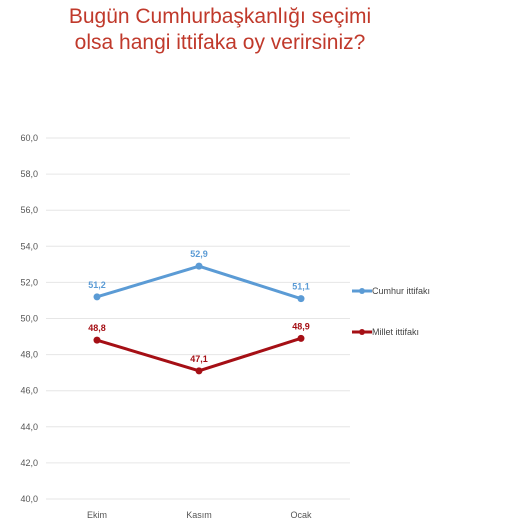 The width and height of the screenshot is (519, 530). I want to click on x-tick-label: Kasım, so click(199, 515).